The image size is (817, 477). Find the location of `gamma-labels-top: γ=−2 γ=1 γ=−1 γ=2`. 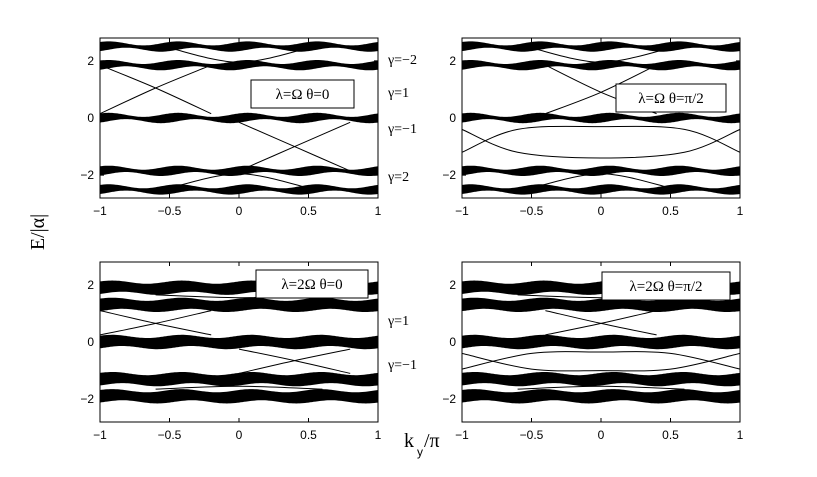

gamma-labels-top: γ=−2 γ=1 γ=−1 γ=2 is located at coordinates (402, 119).